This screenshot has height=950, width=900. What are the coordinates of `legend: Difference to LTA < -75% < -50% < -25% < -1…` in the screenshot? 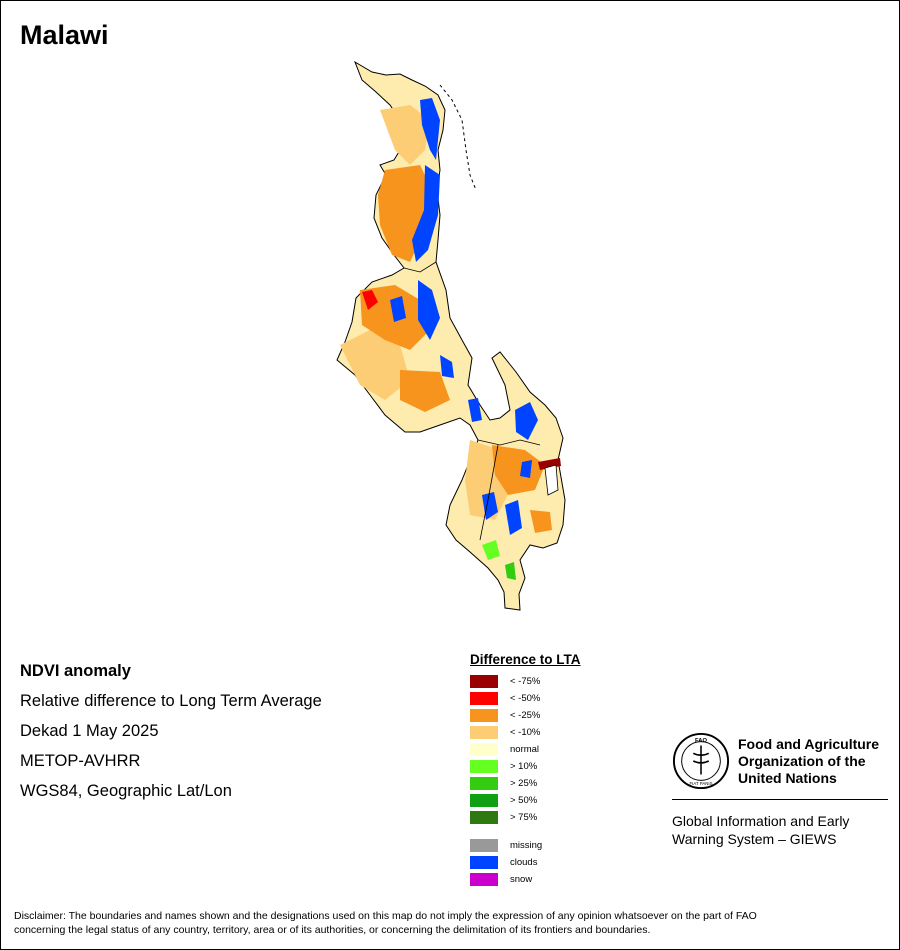 It's located at (525, 770).